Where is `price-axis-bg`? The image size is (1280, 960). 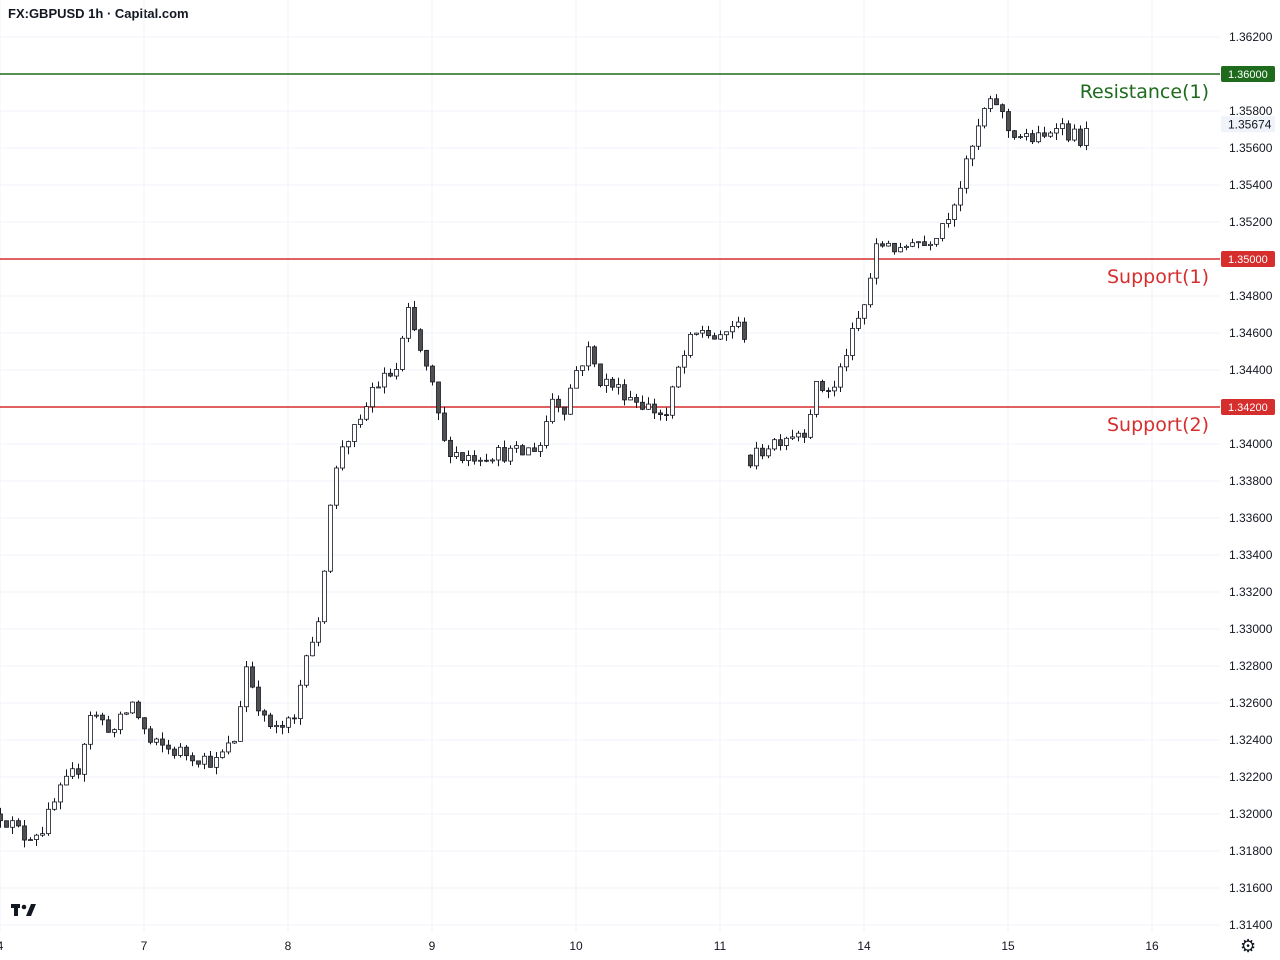
price-axis-bg is located at coordinates (1250, 480).